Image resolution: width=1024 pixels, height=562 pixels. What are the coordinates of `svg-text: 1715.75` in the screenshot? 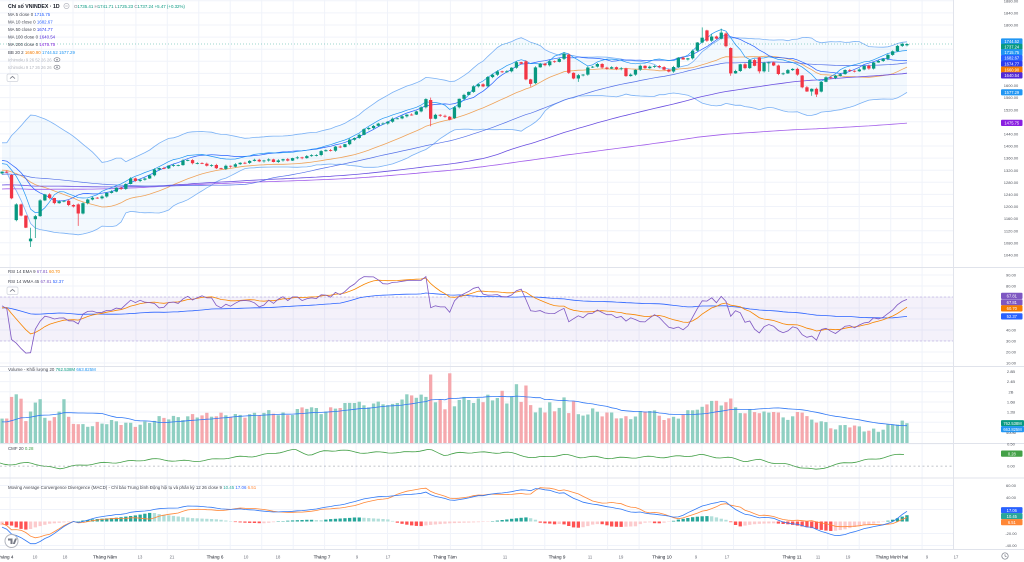 It's located at (1012, 52).